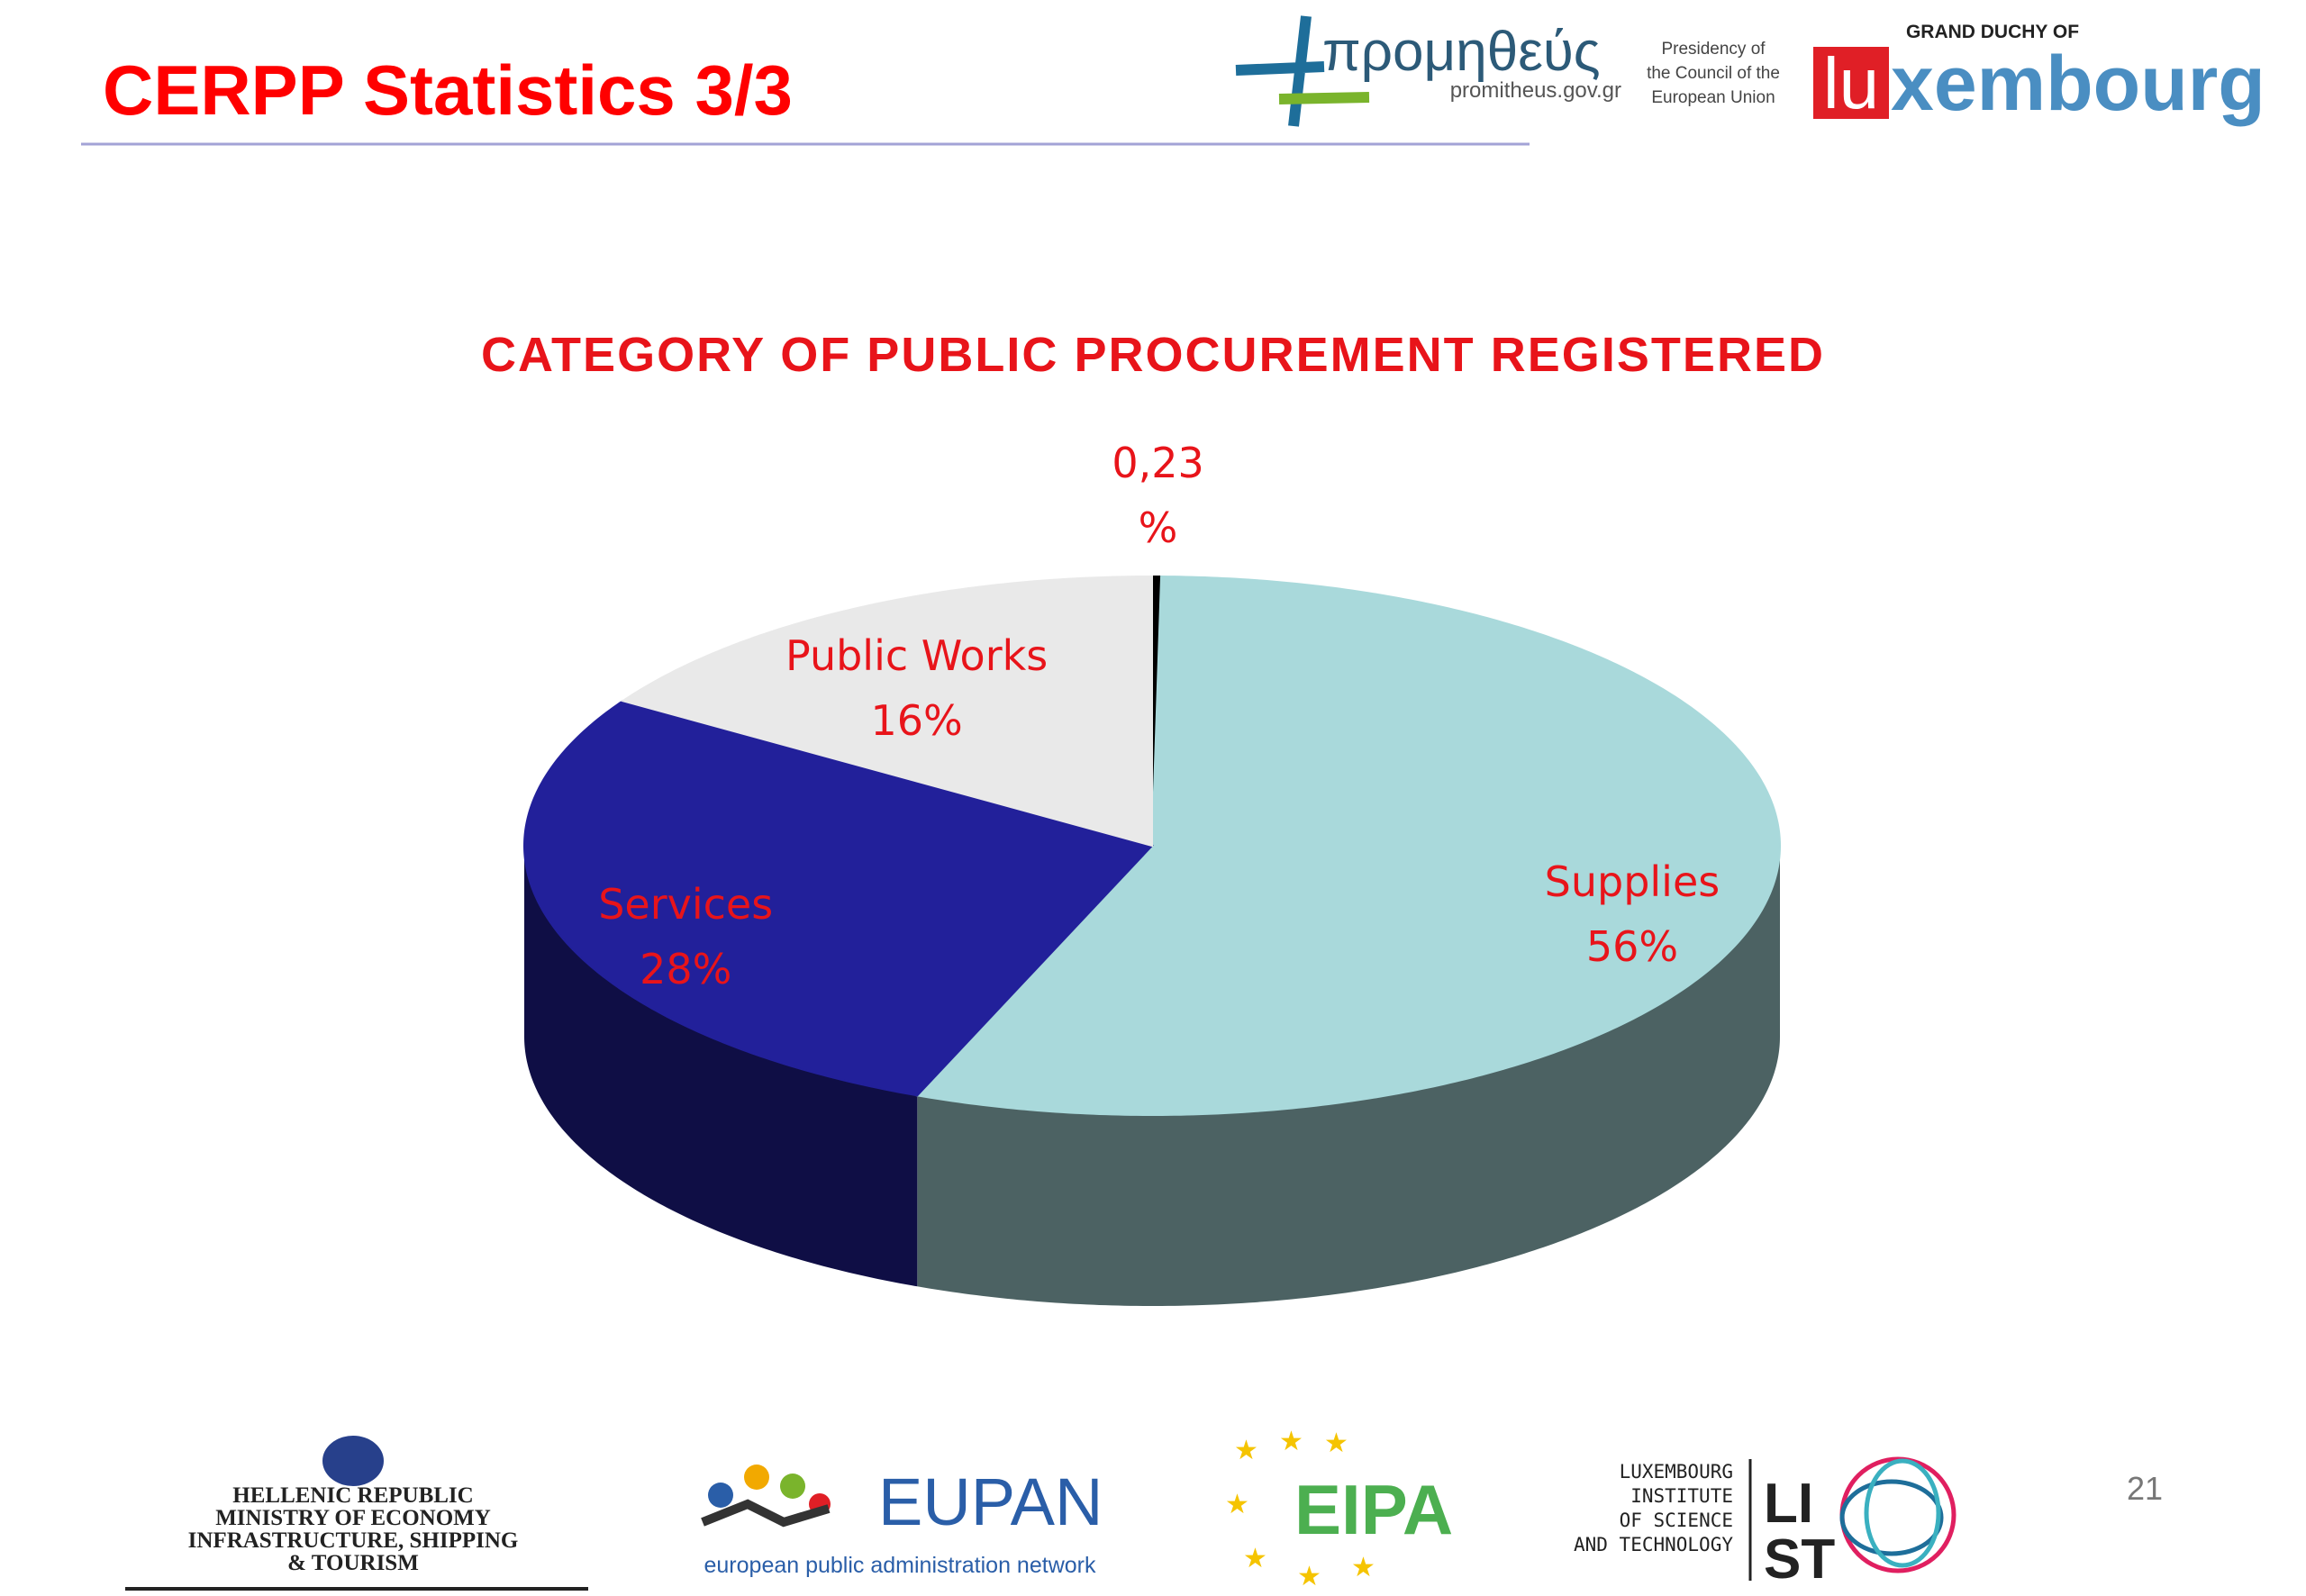 This screenshot has width=2306, height=1596. Describe the element at coordinates (1676, 1472) in the screenshot. I see `list-line: LUXEMBOURG` at that location.